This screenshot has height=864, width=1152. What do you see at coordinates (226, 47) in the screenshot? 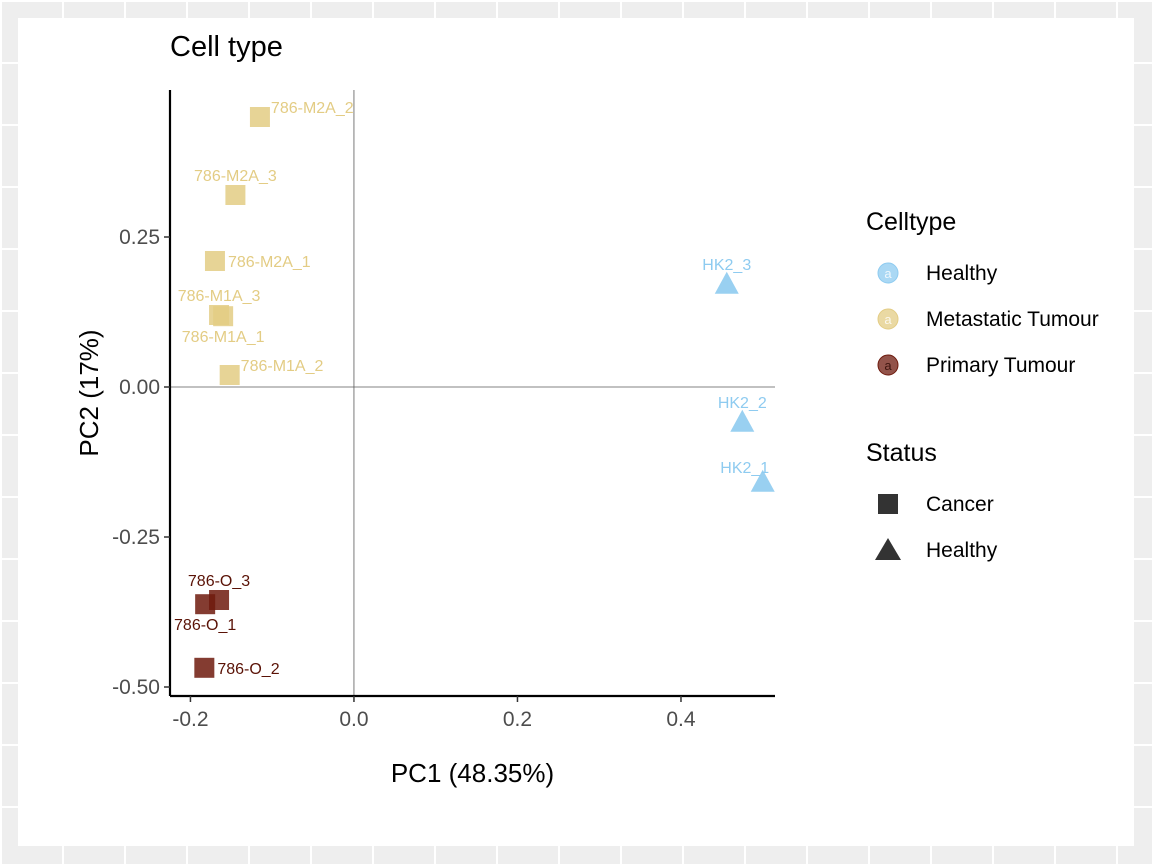
I see `chart-title: Cell type` at bounding box center [226, 47].